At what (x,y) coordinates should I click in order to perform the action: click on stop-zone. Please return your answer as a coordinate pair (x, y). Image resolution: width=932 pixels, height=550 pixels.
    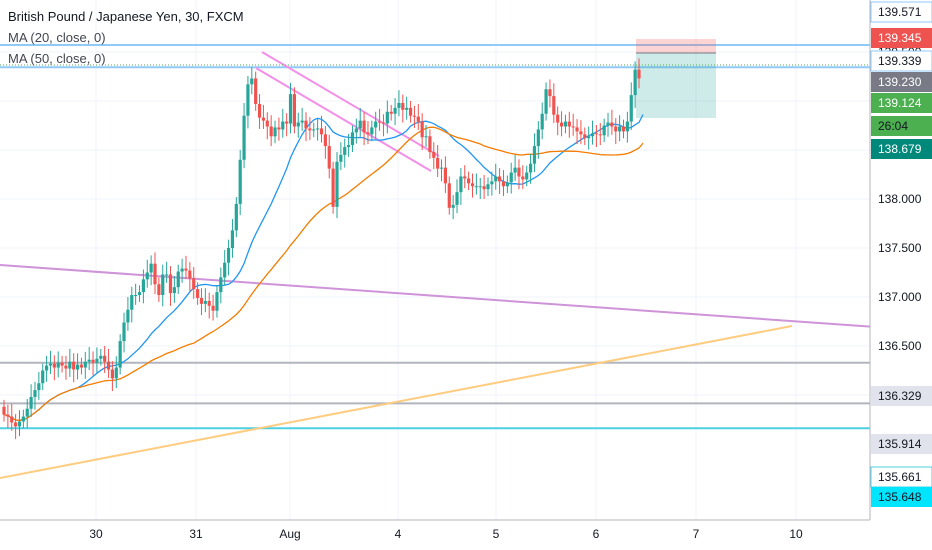
    Looking at the image, I should click on (676, 46).